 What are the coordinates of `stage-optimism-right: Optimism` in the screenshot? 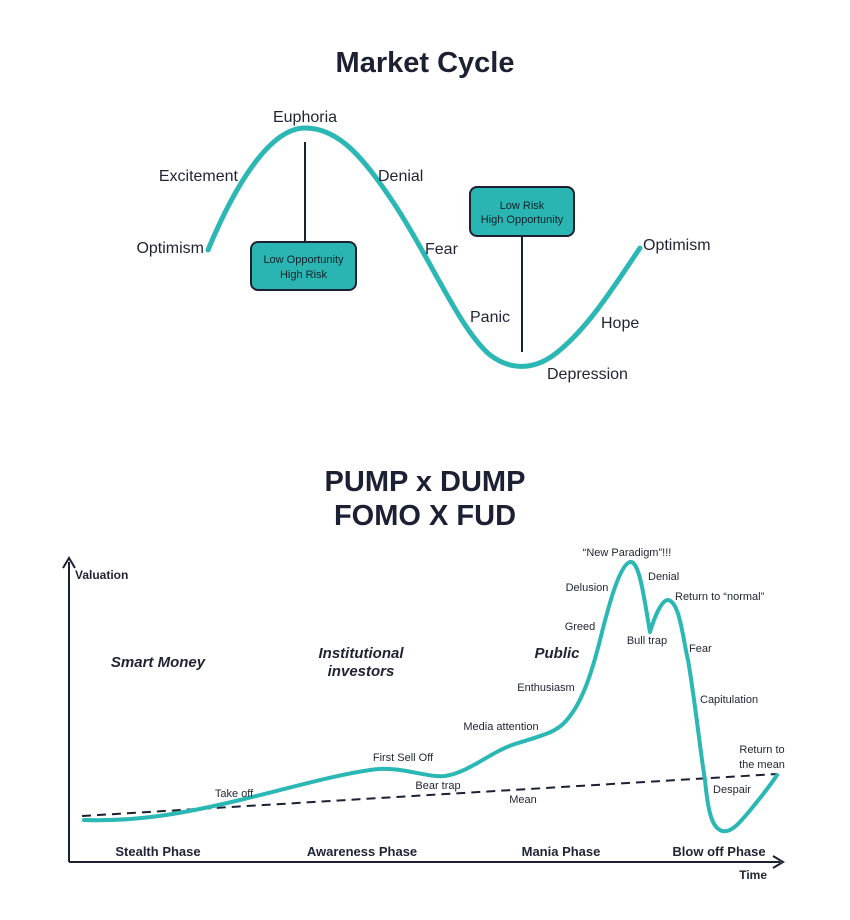 It's located at (677, 245).